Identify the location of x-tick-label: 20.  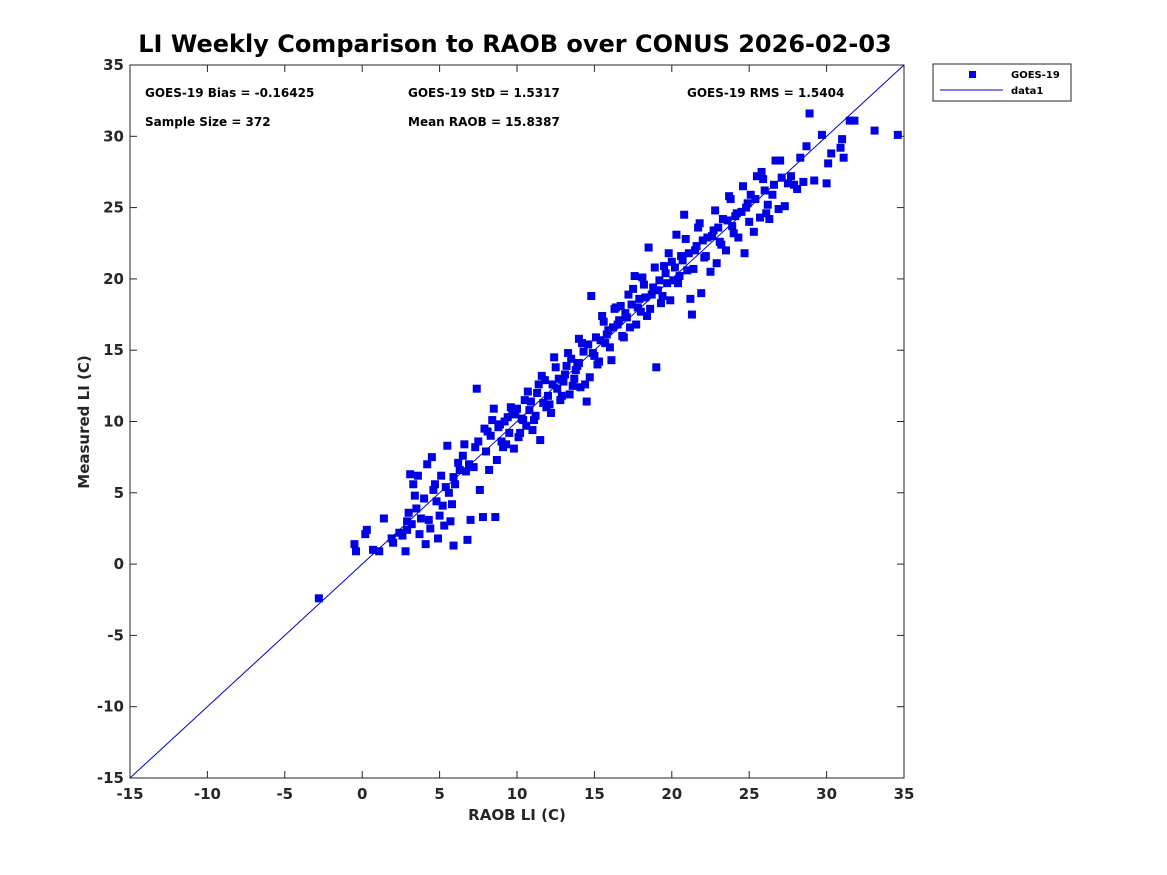
(671, 794).